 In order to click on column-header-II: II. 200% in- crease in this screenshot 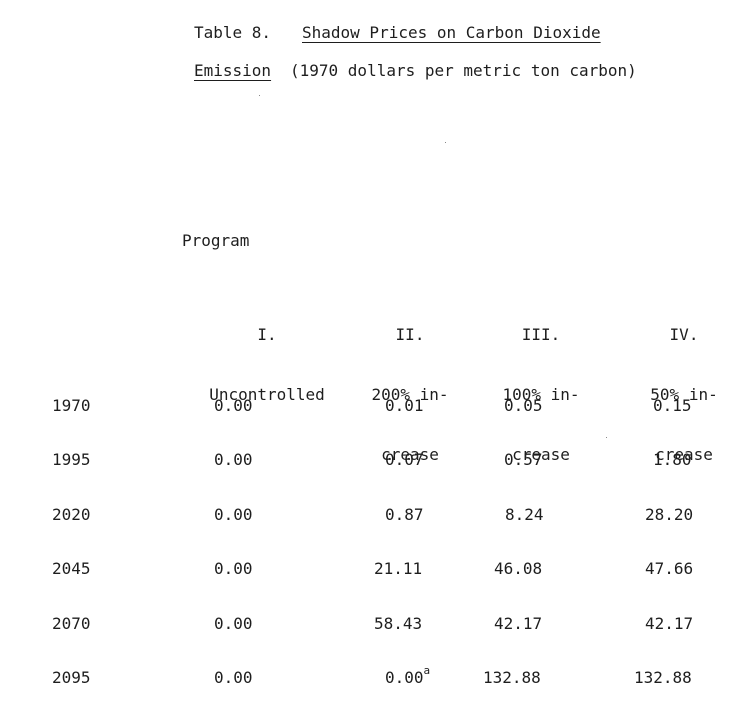, I will do `click(410, 385)`.